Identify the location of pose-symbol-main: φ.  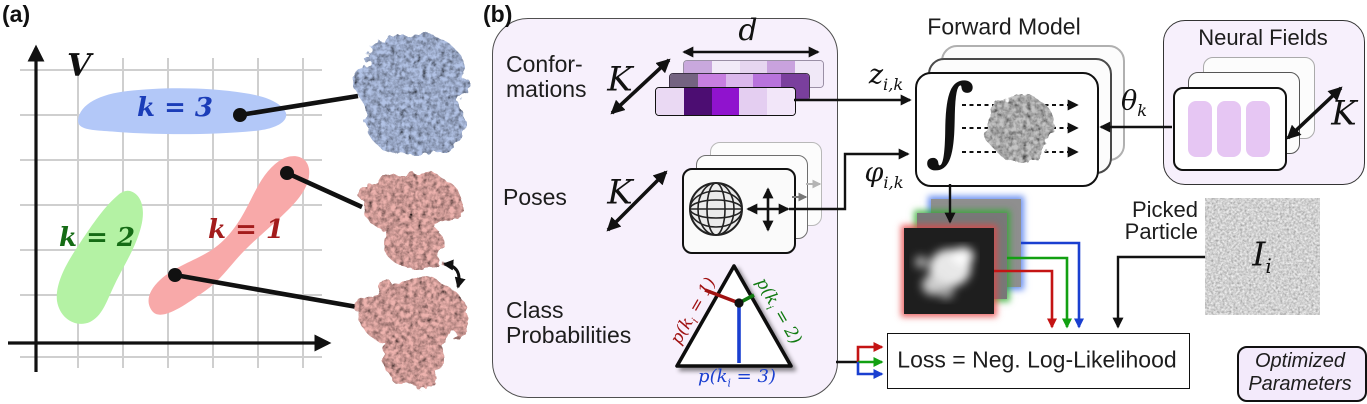
(874, 173).